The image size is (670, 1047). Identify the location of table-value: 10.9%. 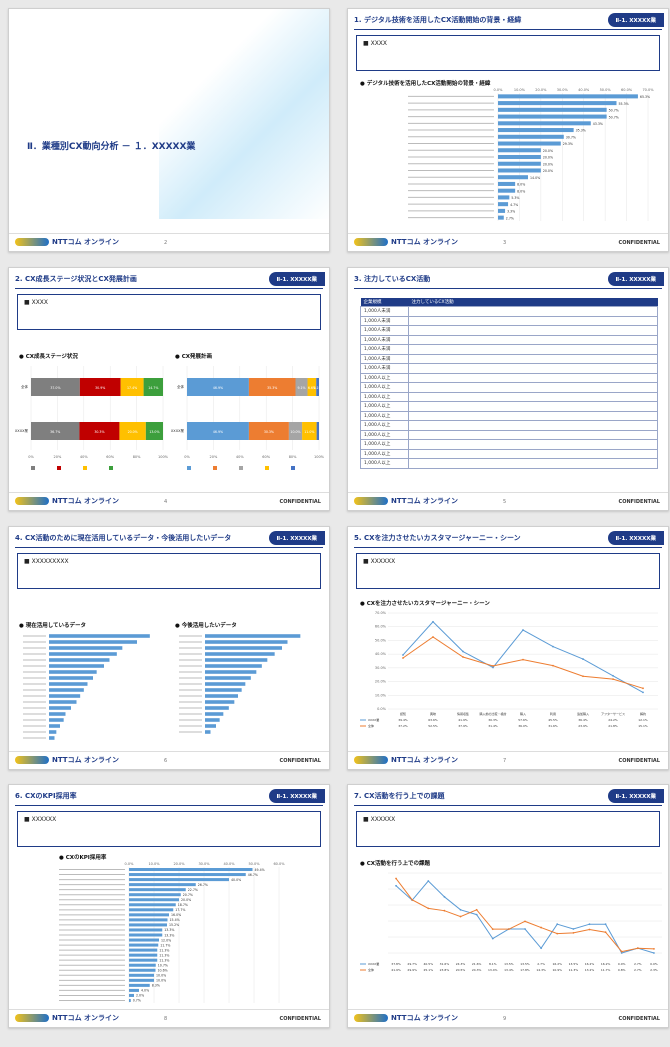
(557, 970).